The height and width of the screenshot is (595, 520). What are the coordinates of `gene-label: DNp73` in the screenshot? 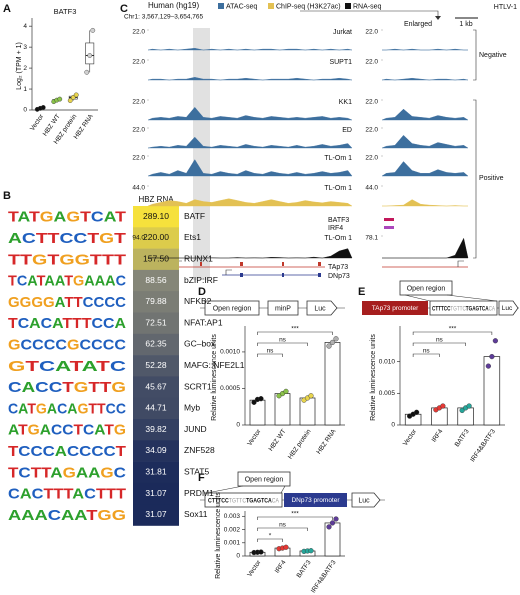 It's located at (339, 276).